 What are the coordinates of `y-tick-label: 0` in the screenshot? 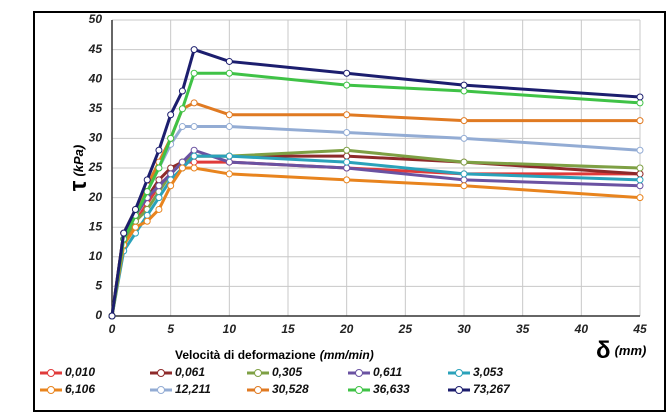 It's located at (98, 315).